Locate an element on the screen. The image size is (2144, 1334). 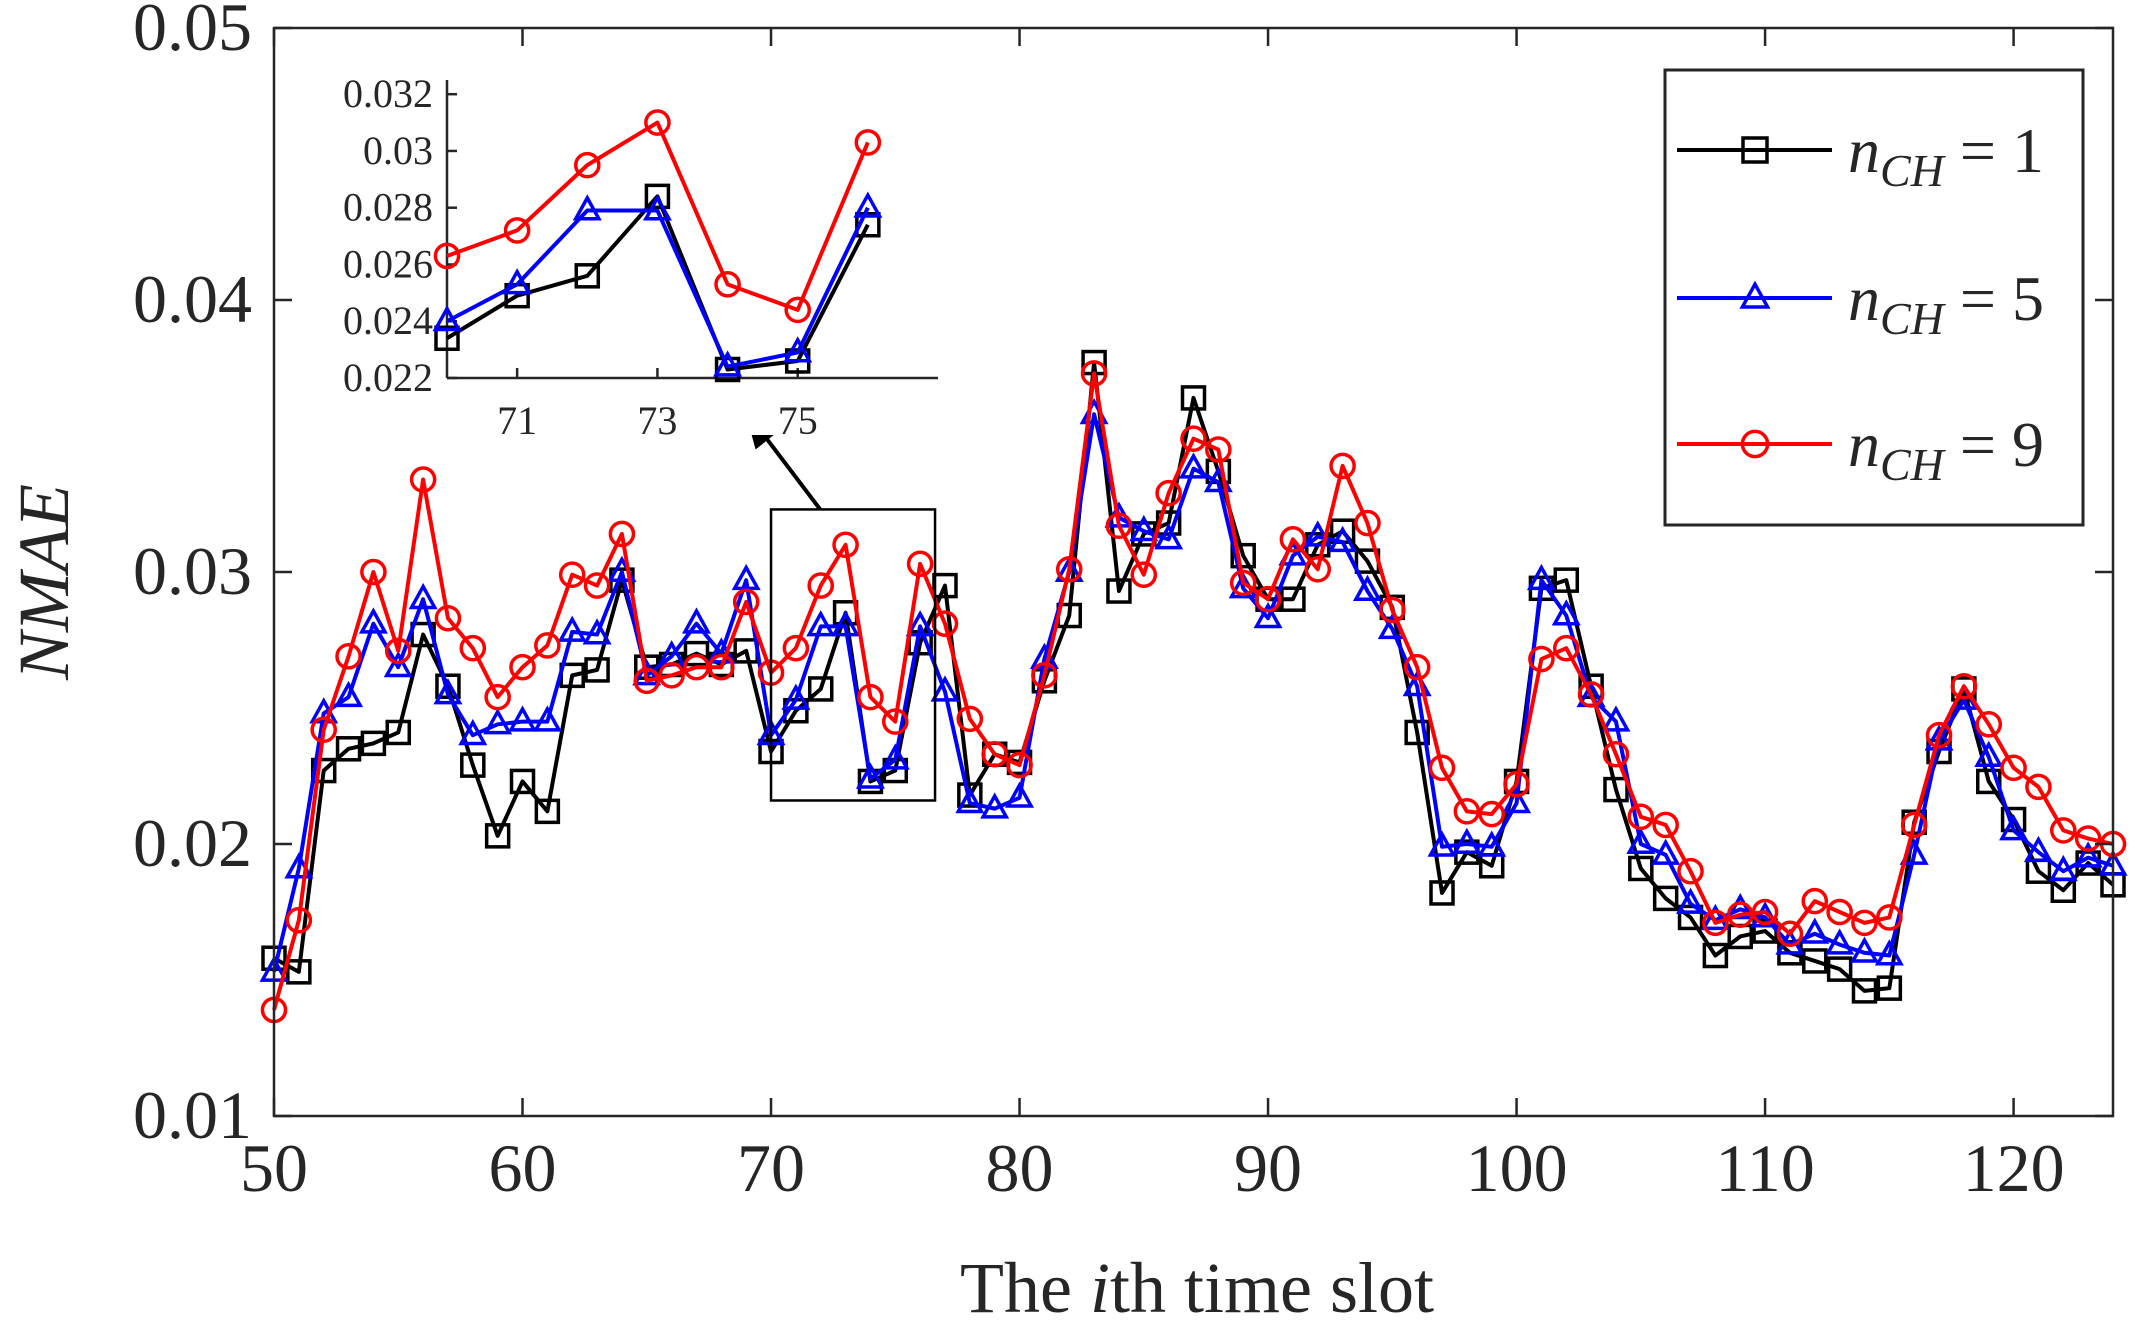
inset-x-tick-label: 73 is located at coordinates (657, 420).